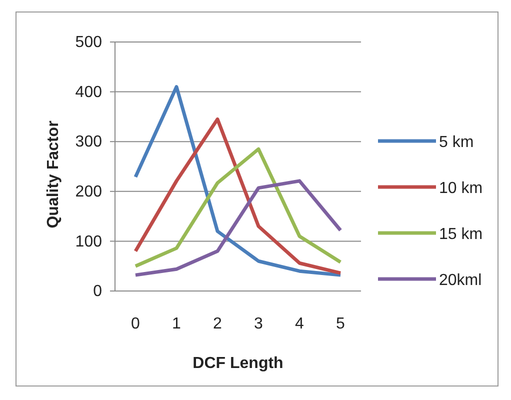 The image size is (511, 400). I want to click on x-tick-label: 2, so click(217, 323).